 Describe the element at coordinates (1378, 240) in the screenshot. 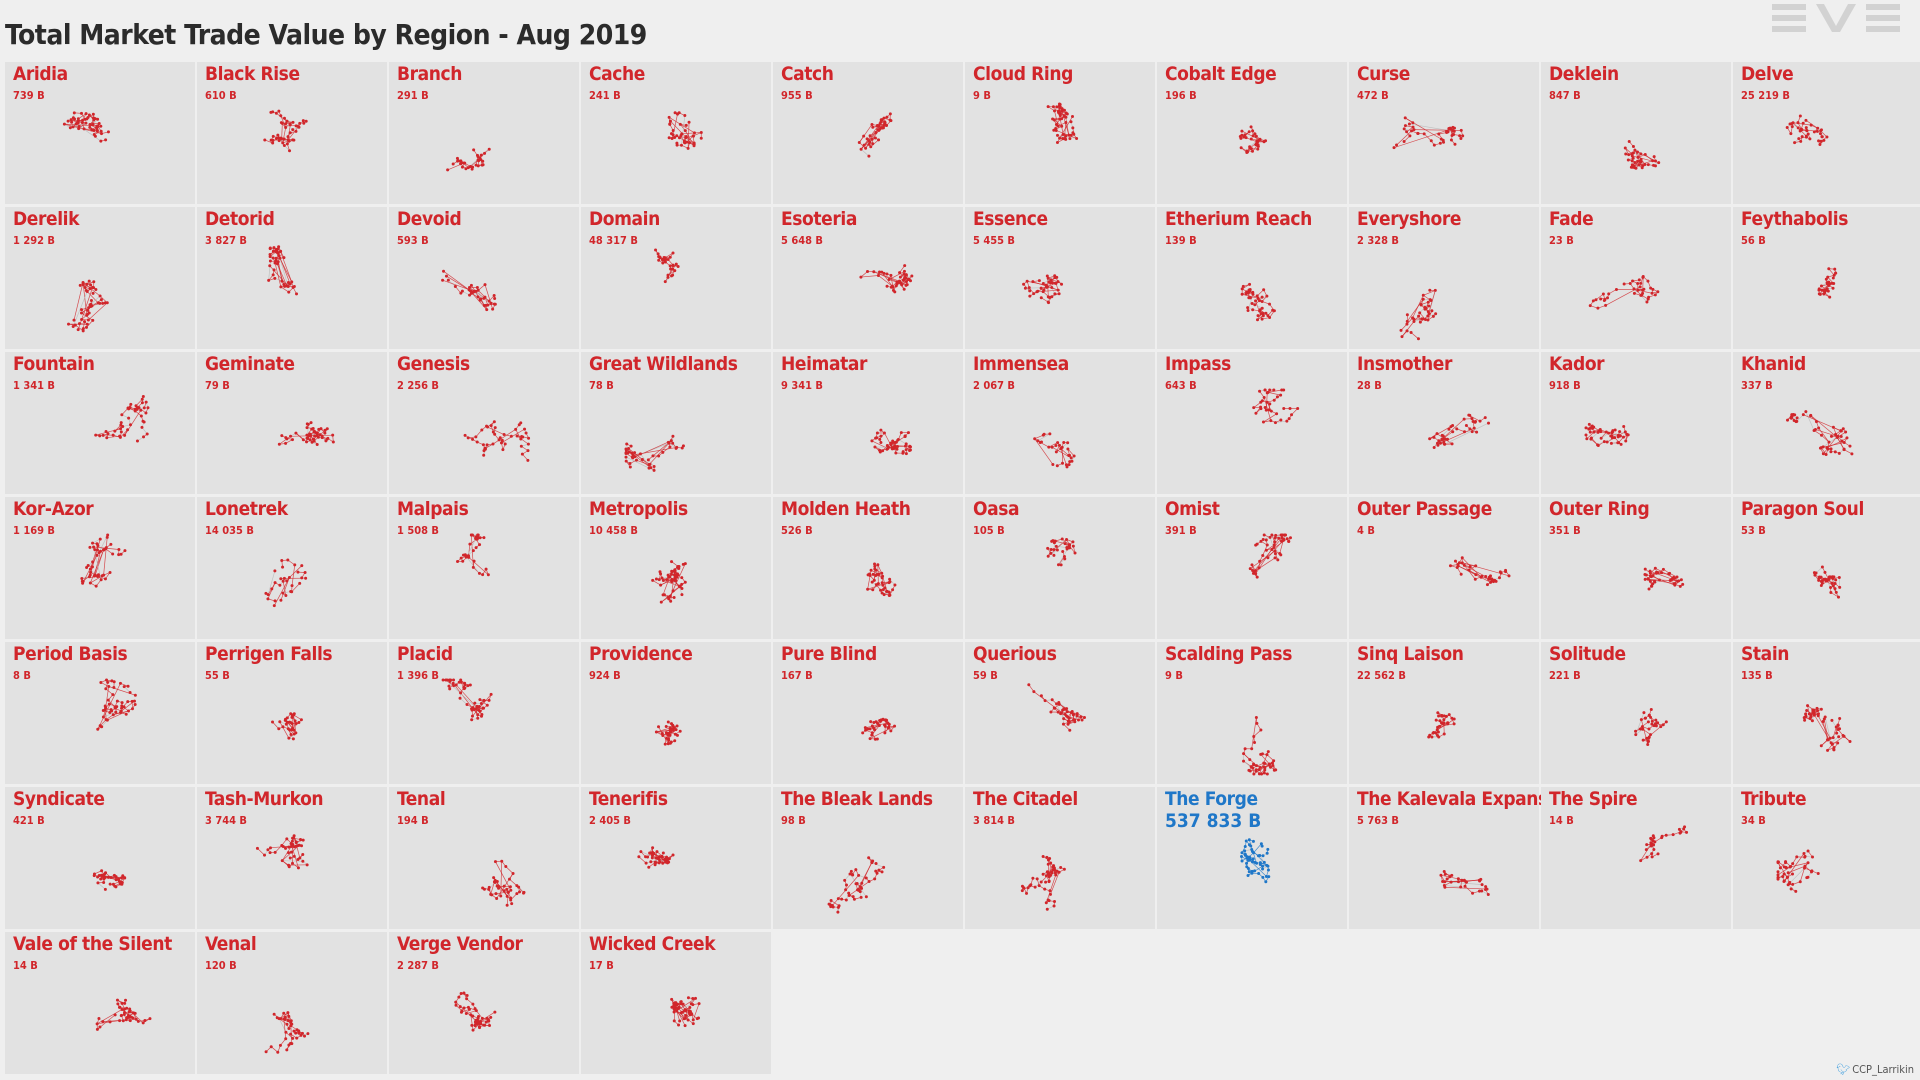

I see `region-trade-value: 2 328 B` at that location.